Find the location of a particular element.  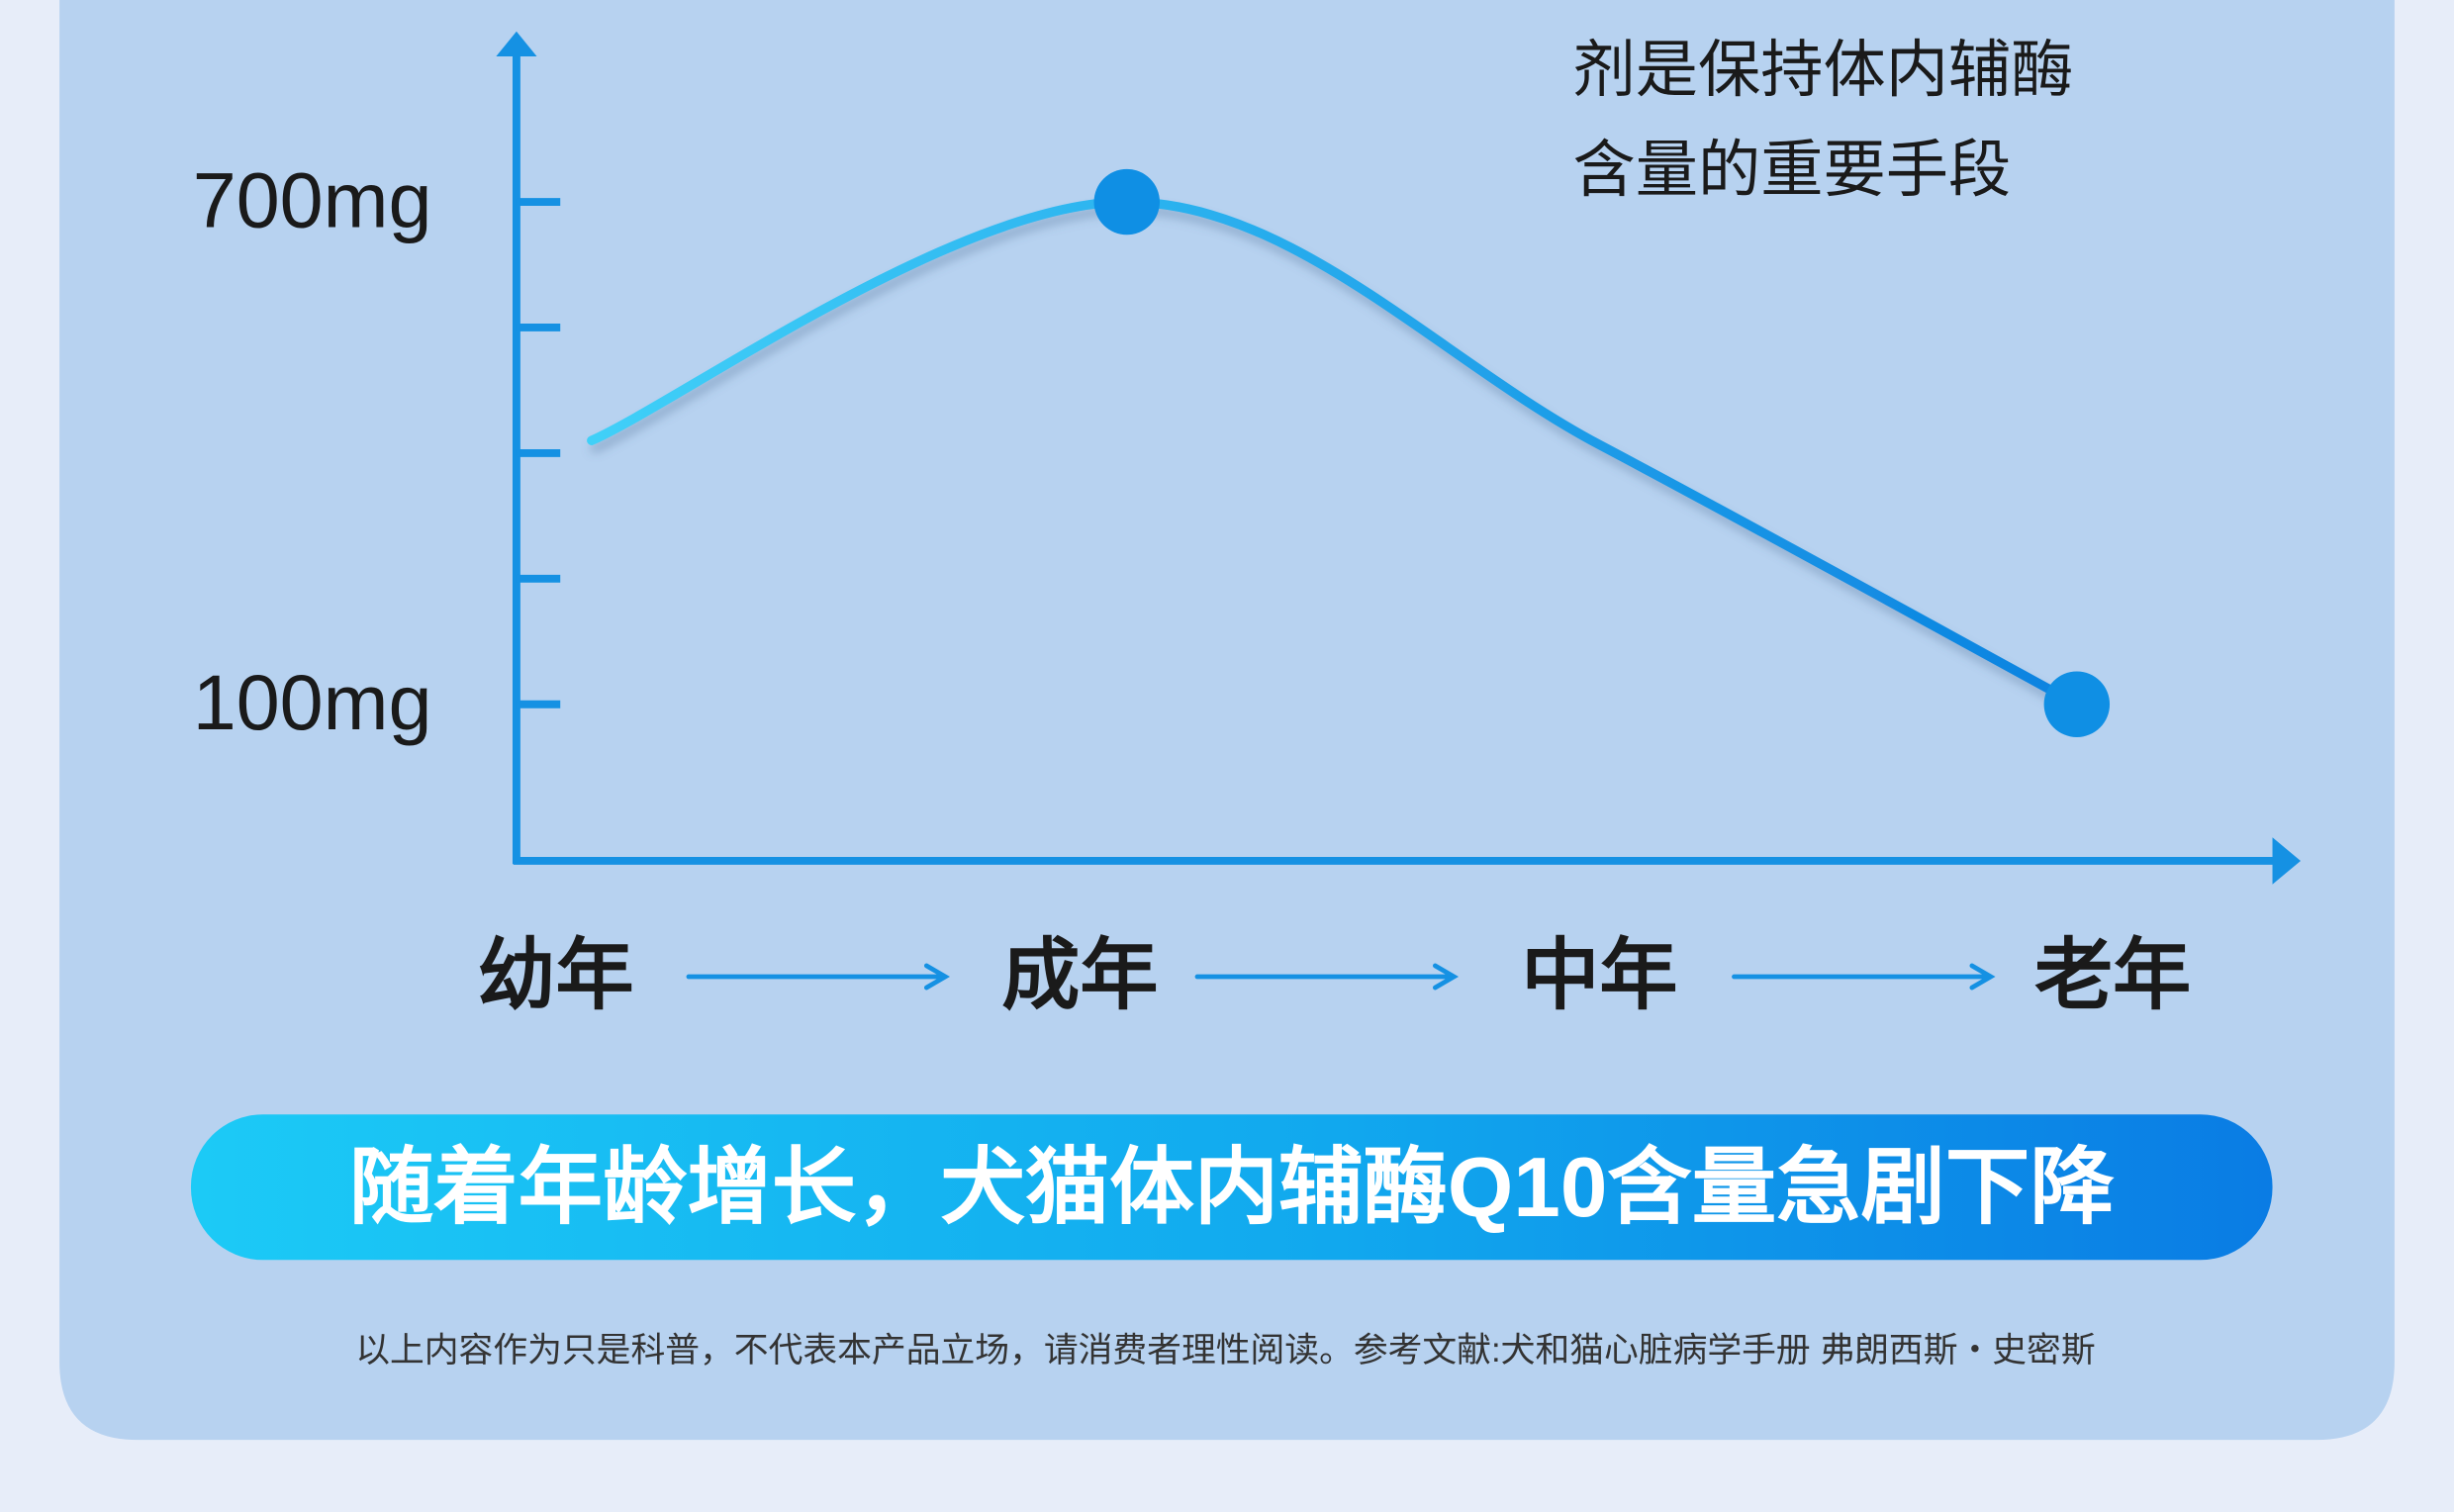

x-arrow is located at coordinates (2286, 861).